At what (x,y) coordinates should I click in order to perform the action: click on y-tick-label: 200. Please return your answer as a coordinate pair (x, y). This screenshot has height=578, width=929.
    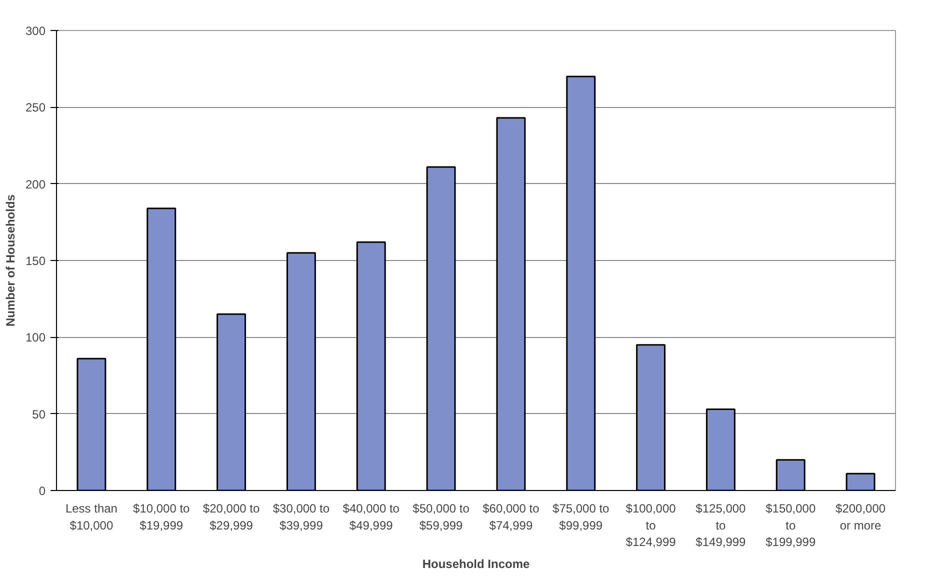
    Looking at the image, I should click on (35, 184).